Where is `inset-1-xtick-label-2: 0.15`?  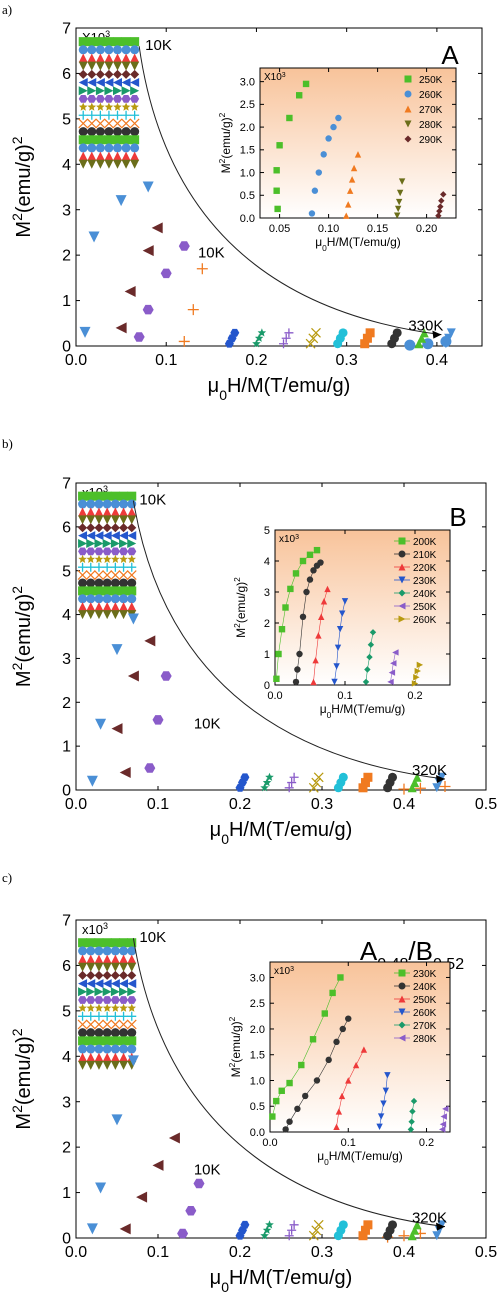
inset-1-xtick-label-2: 0.15 is located at coordinates (377, 229).